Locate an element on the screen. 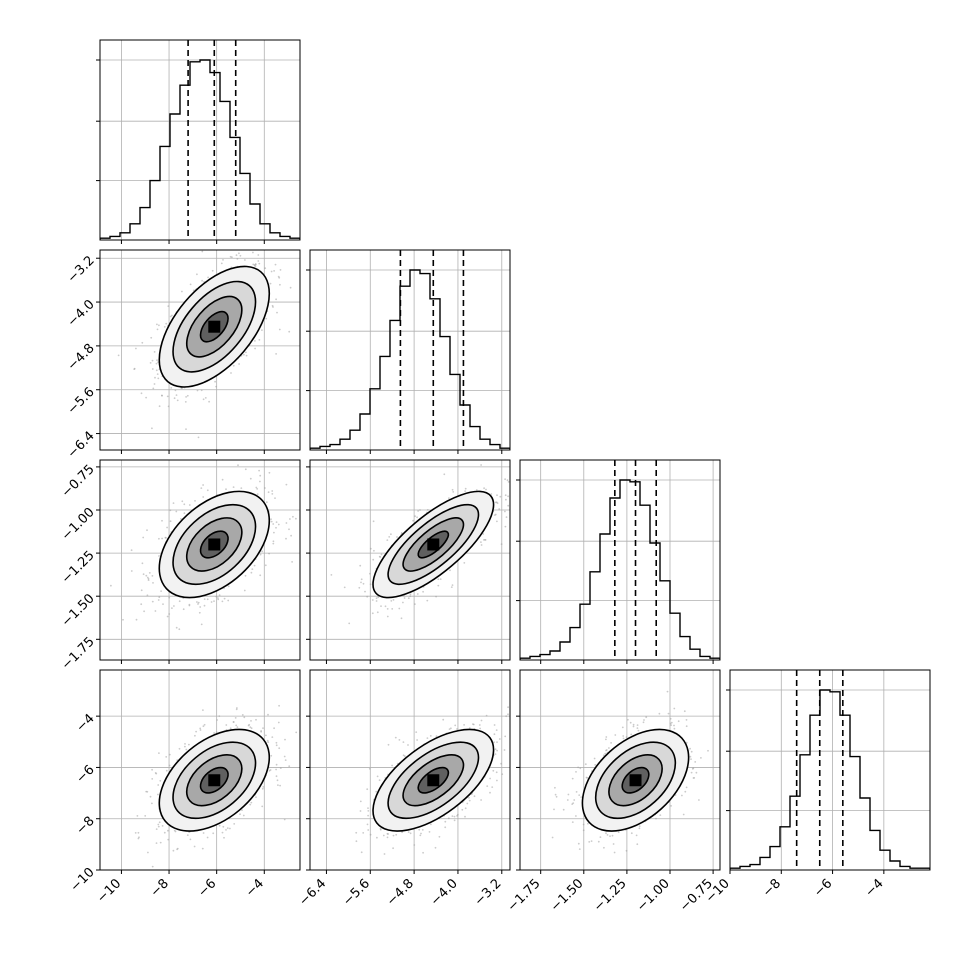 The height and width of the screenshot is (970, 970). y-tick-label: −6.4 is located at coordinates (81, 445).